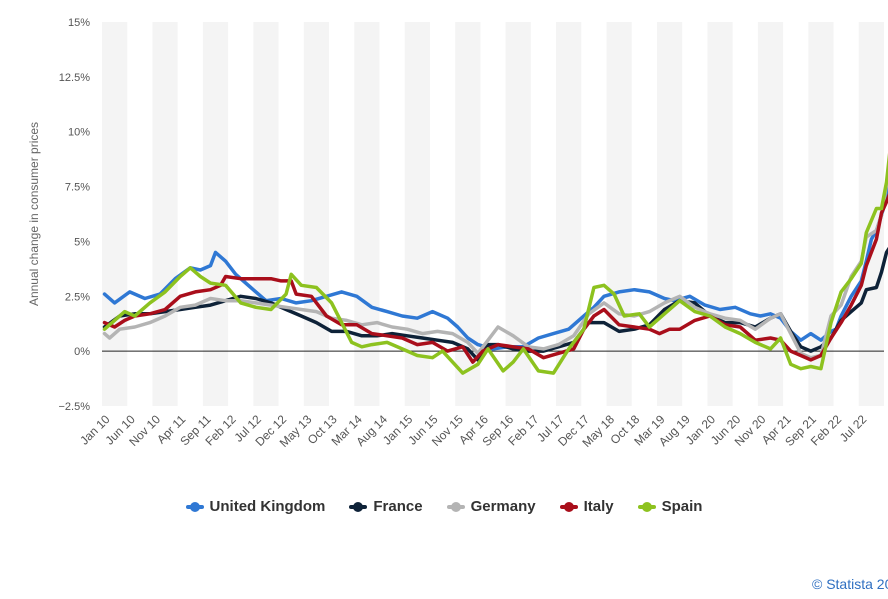 The width and height of the screenshot is (888, 599). Describe the element at coordinates (267, 506) in the screenshot. I see `legend-label: United Kingdom` at that location.